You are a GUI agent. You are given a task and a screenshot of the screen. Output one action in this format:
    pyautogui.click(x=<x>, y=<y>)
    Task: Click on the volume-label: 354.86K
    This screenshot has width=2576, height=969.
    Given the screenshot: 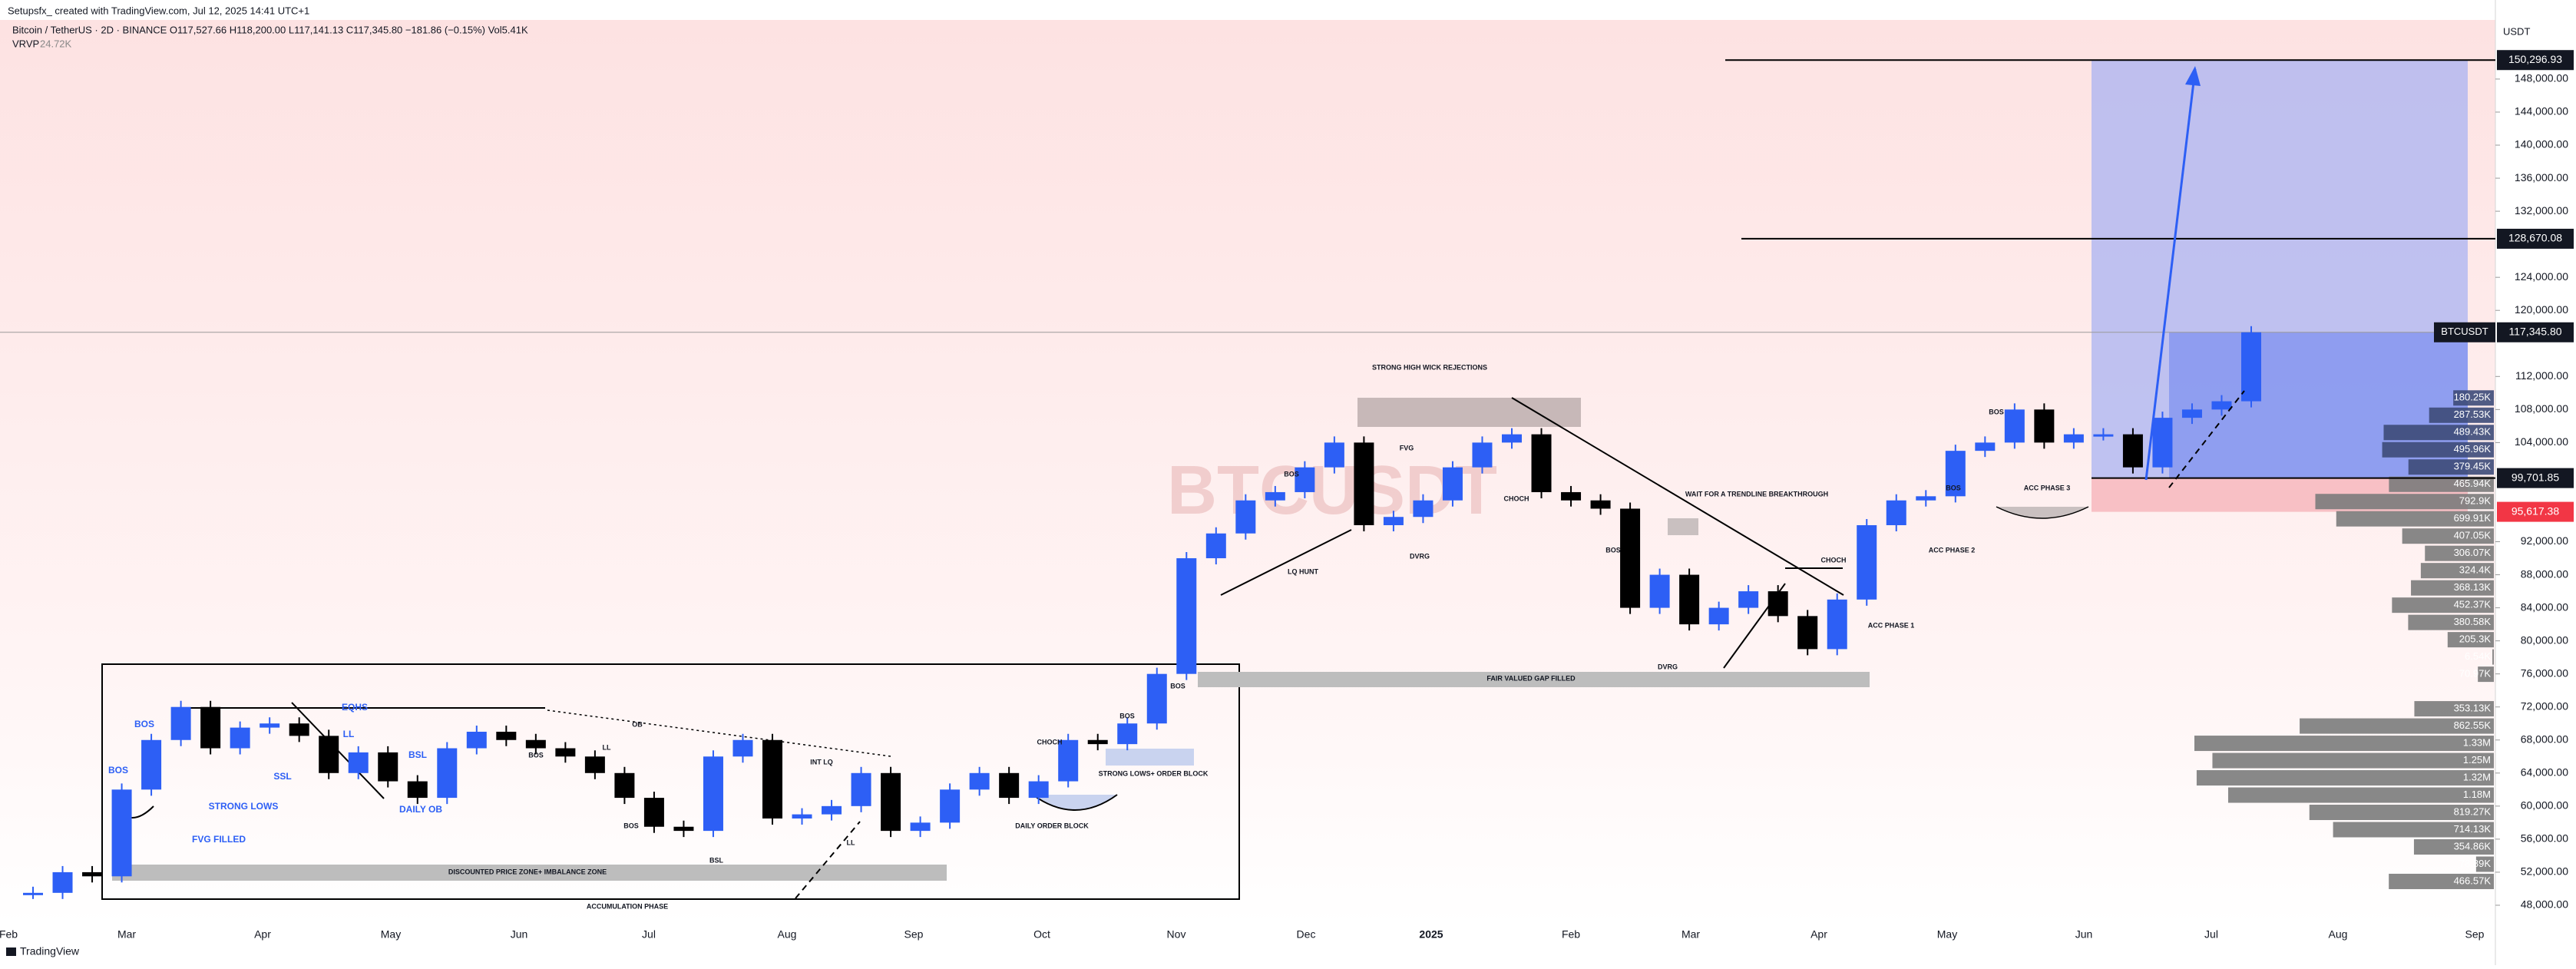 What is the action you would take?
    pyautogui.click(x=2473, y=846)
    